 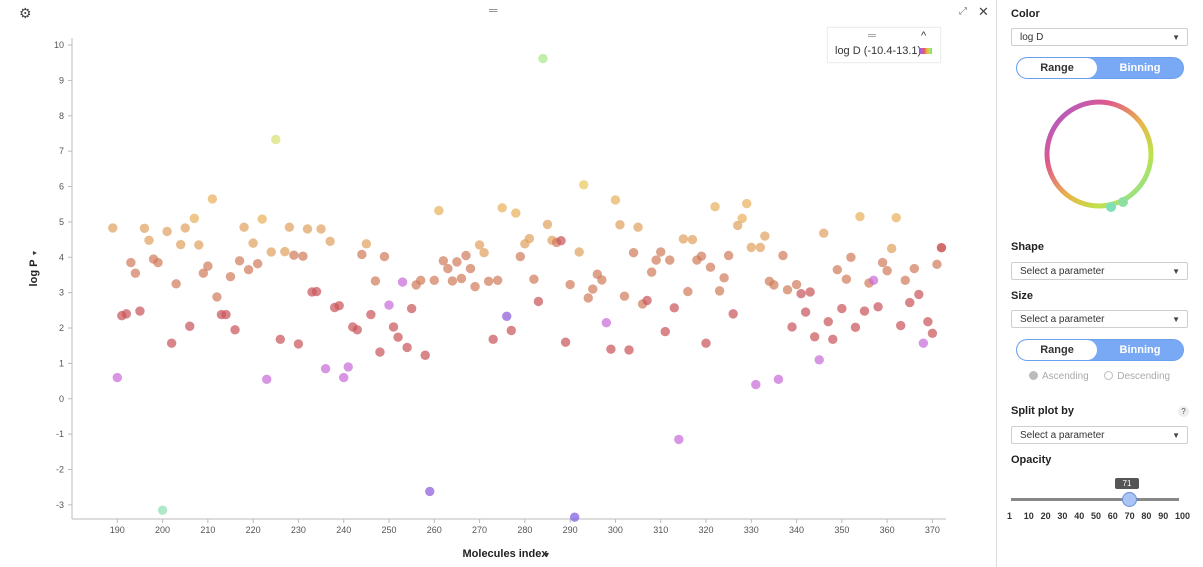 What do you see at coordinates (1140, 350) in the screenshot?
I see `size-binning-option: Binning` at bounding box center [1140, 350].